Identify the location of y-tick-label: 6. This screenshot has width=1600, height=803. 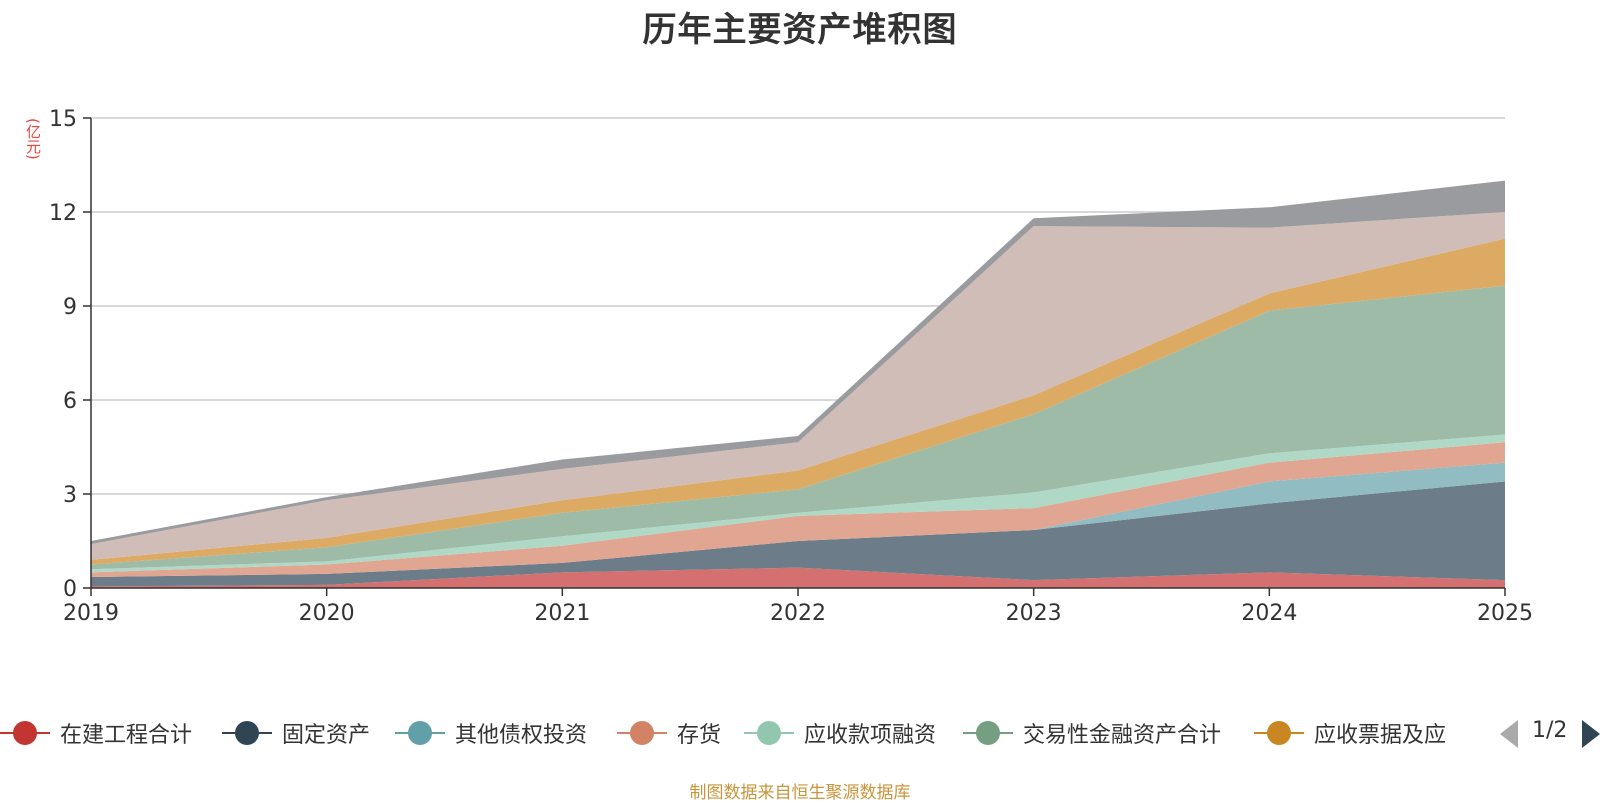
(70, 401).